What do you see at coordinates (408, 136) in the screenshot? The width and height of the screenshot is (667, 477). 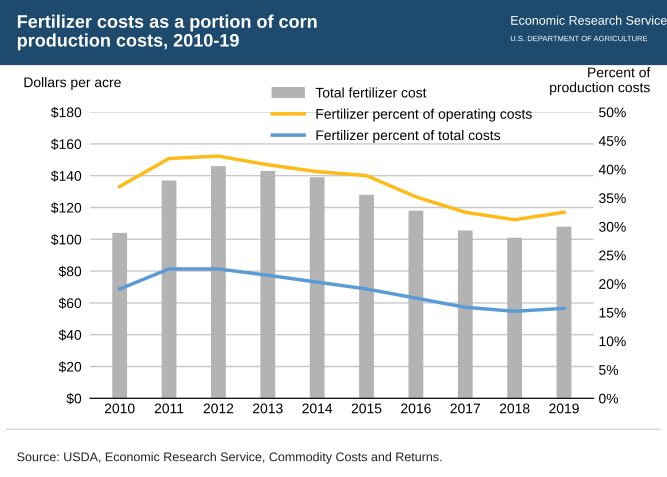 I see `legend-label: Fertilizer percent of total costs` at bounding box center [408, 136].